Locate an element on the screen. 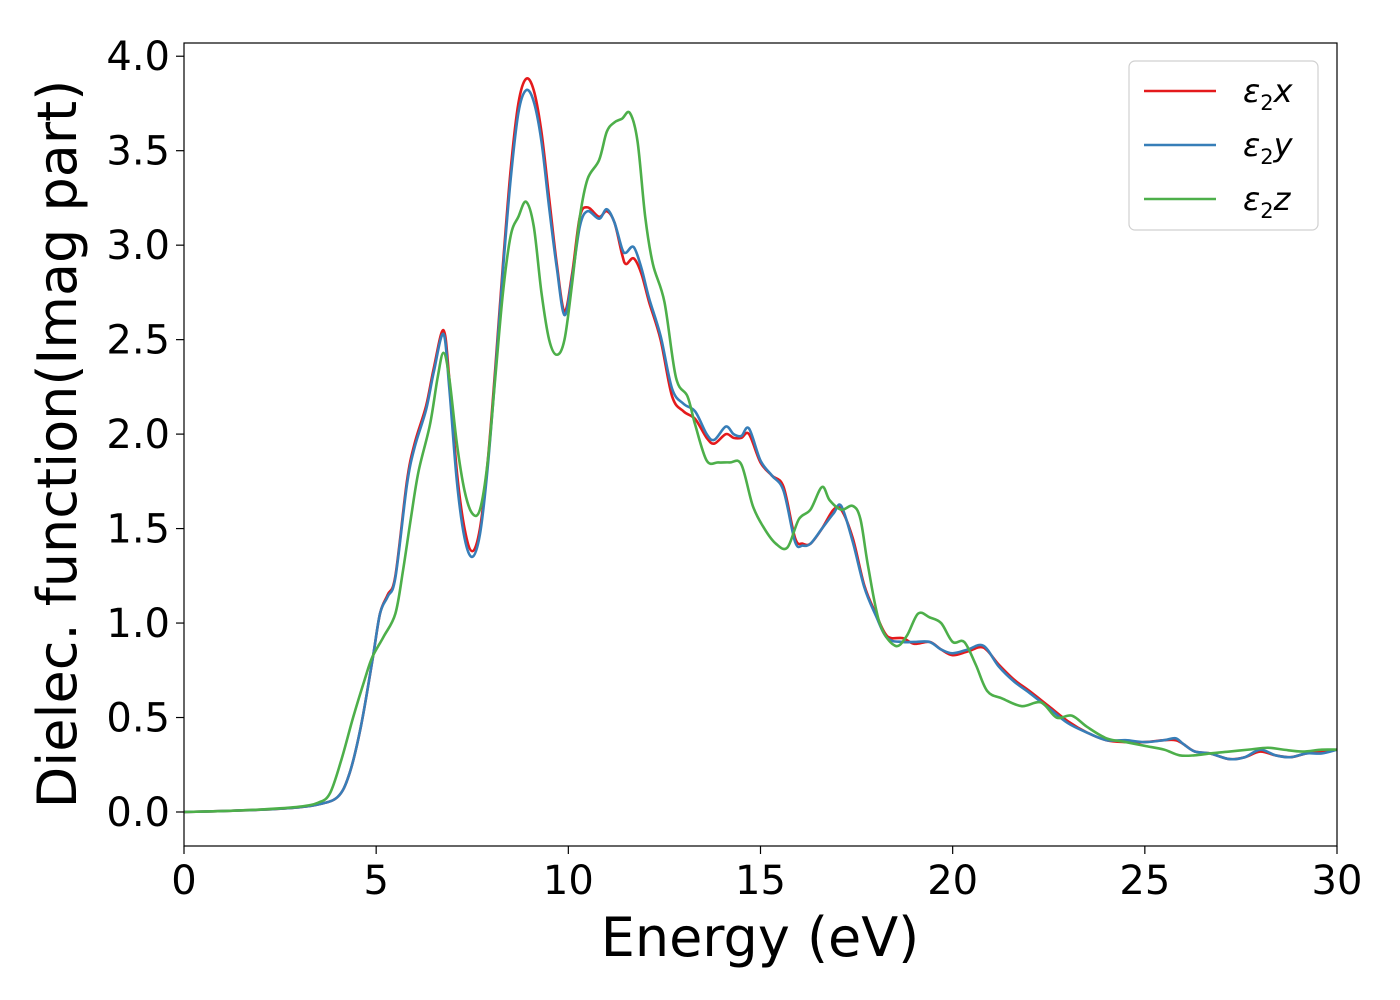 This screenshot has width=1400, height=1000. x-axis-ticks: 0 5 10 15 20 25 30 is located at coordinates (766, 875).